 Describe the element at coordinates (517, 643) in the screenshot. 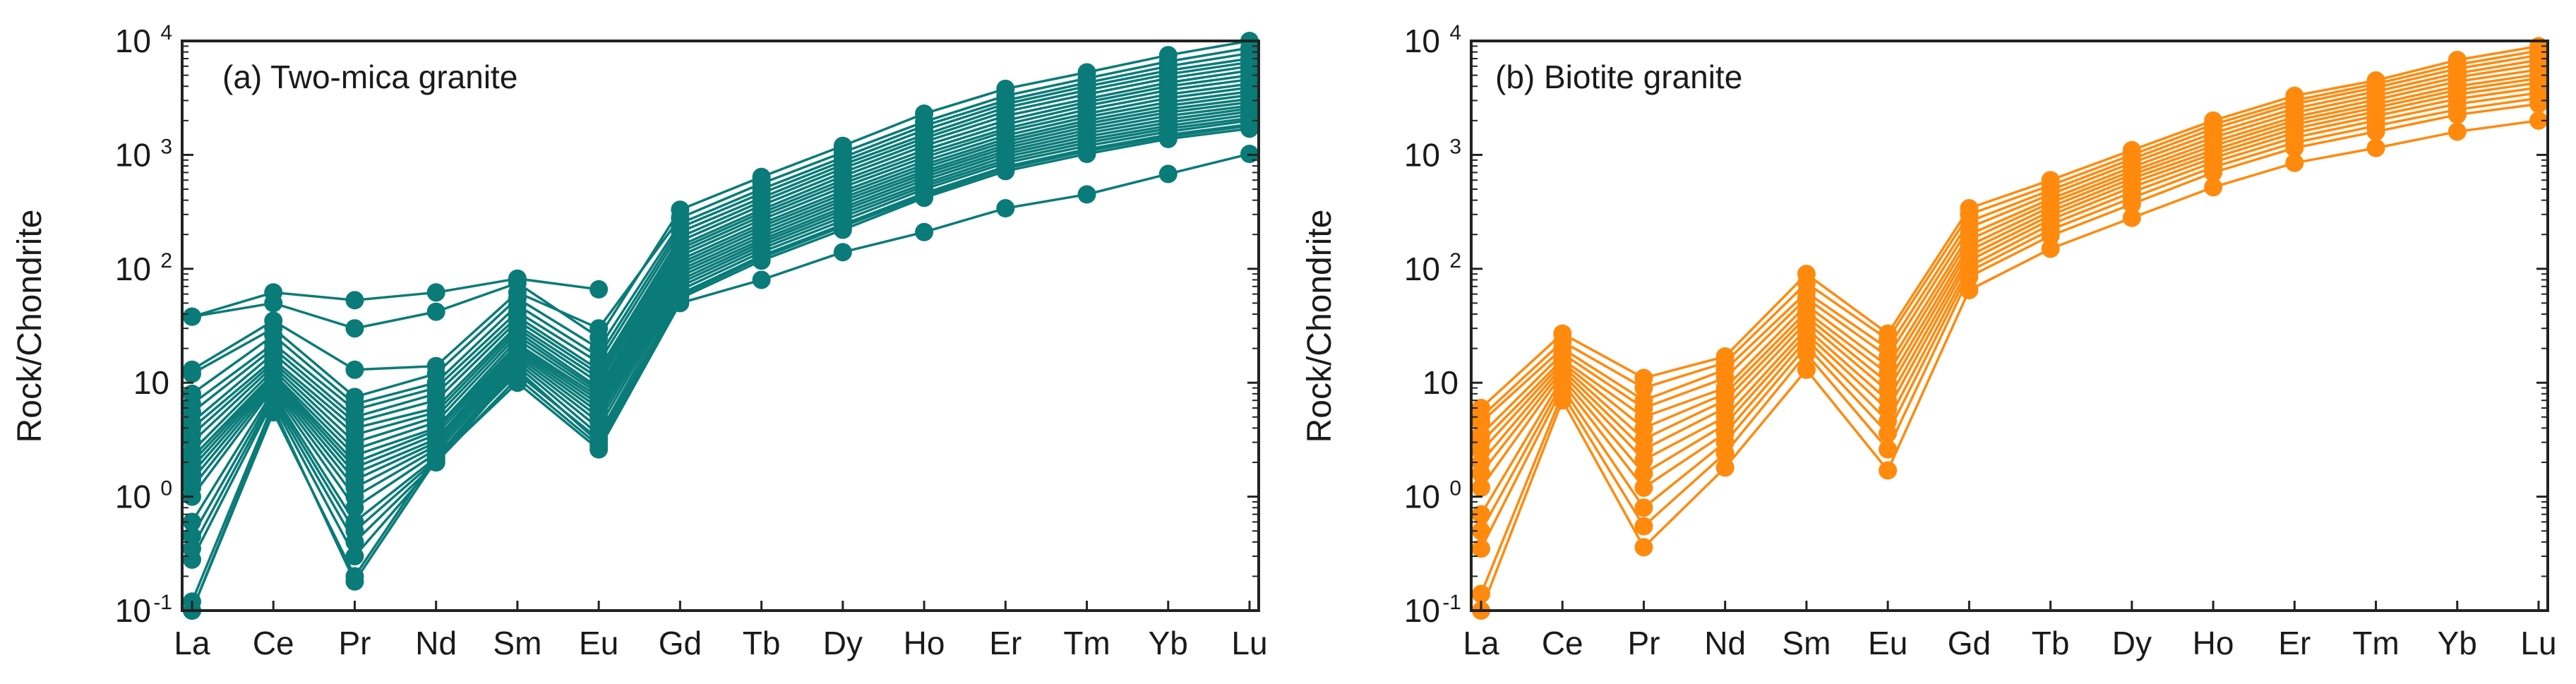

I see `panel-a-x-tick-label-sm: Sm` at that location.